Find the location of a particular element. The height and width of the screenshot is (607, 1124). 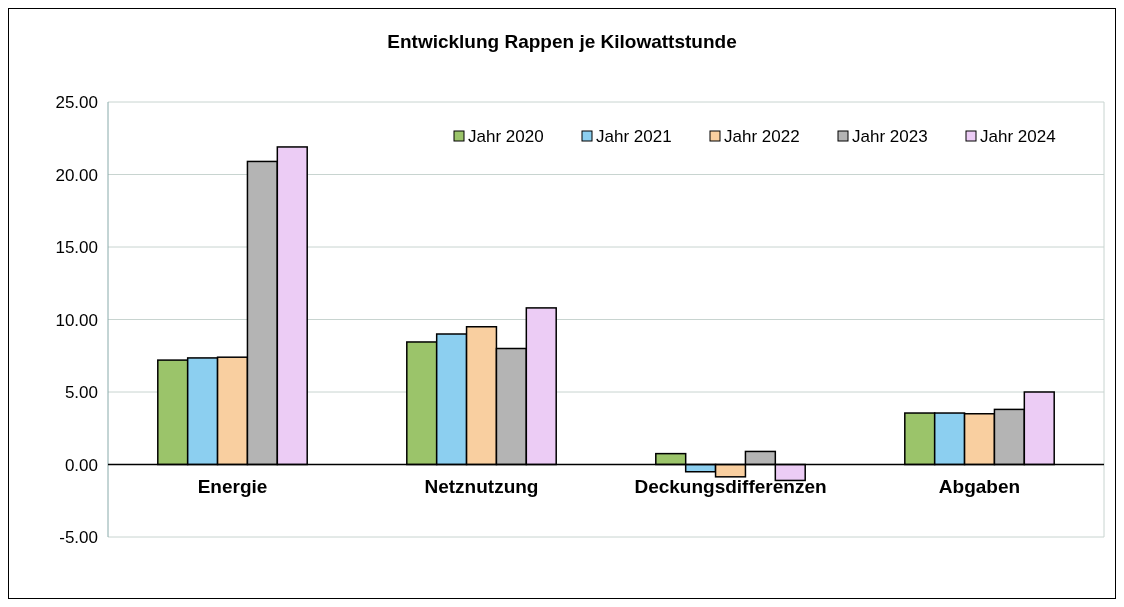

legend-label: Jahr 2020 is located at coordinates (506, 136).